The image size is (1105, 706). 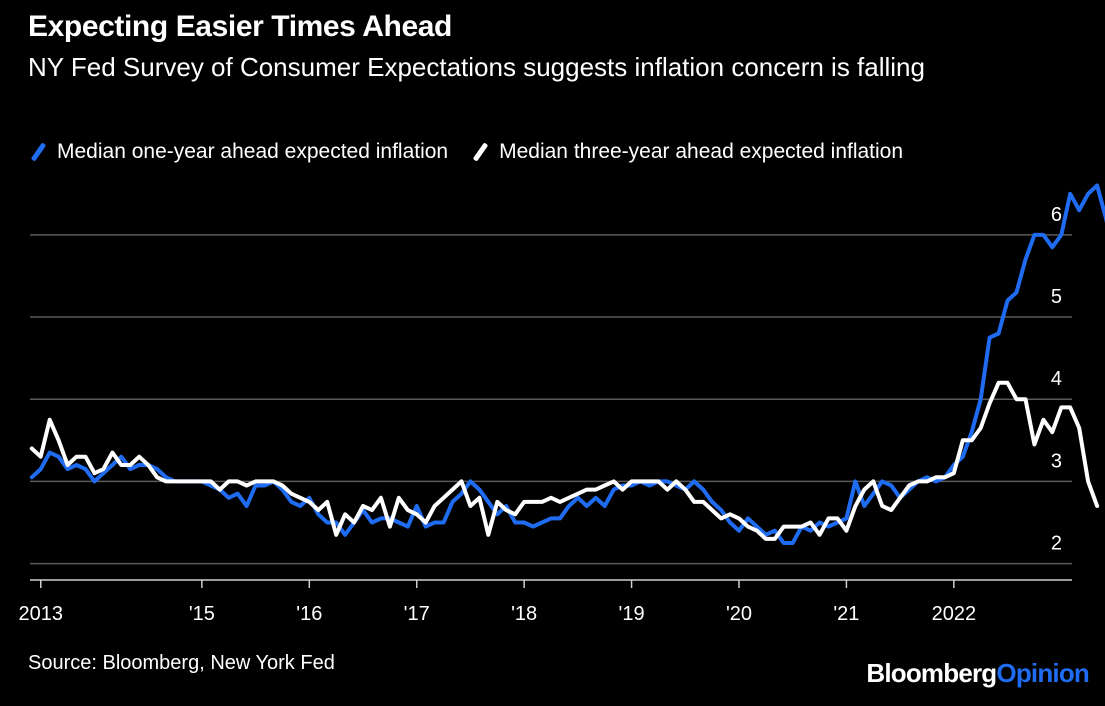 I want to click on y-tick-label-4: 4, so click(x=1056, y=379).